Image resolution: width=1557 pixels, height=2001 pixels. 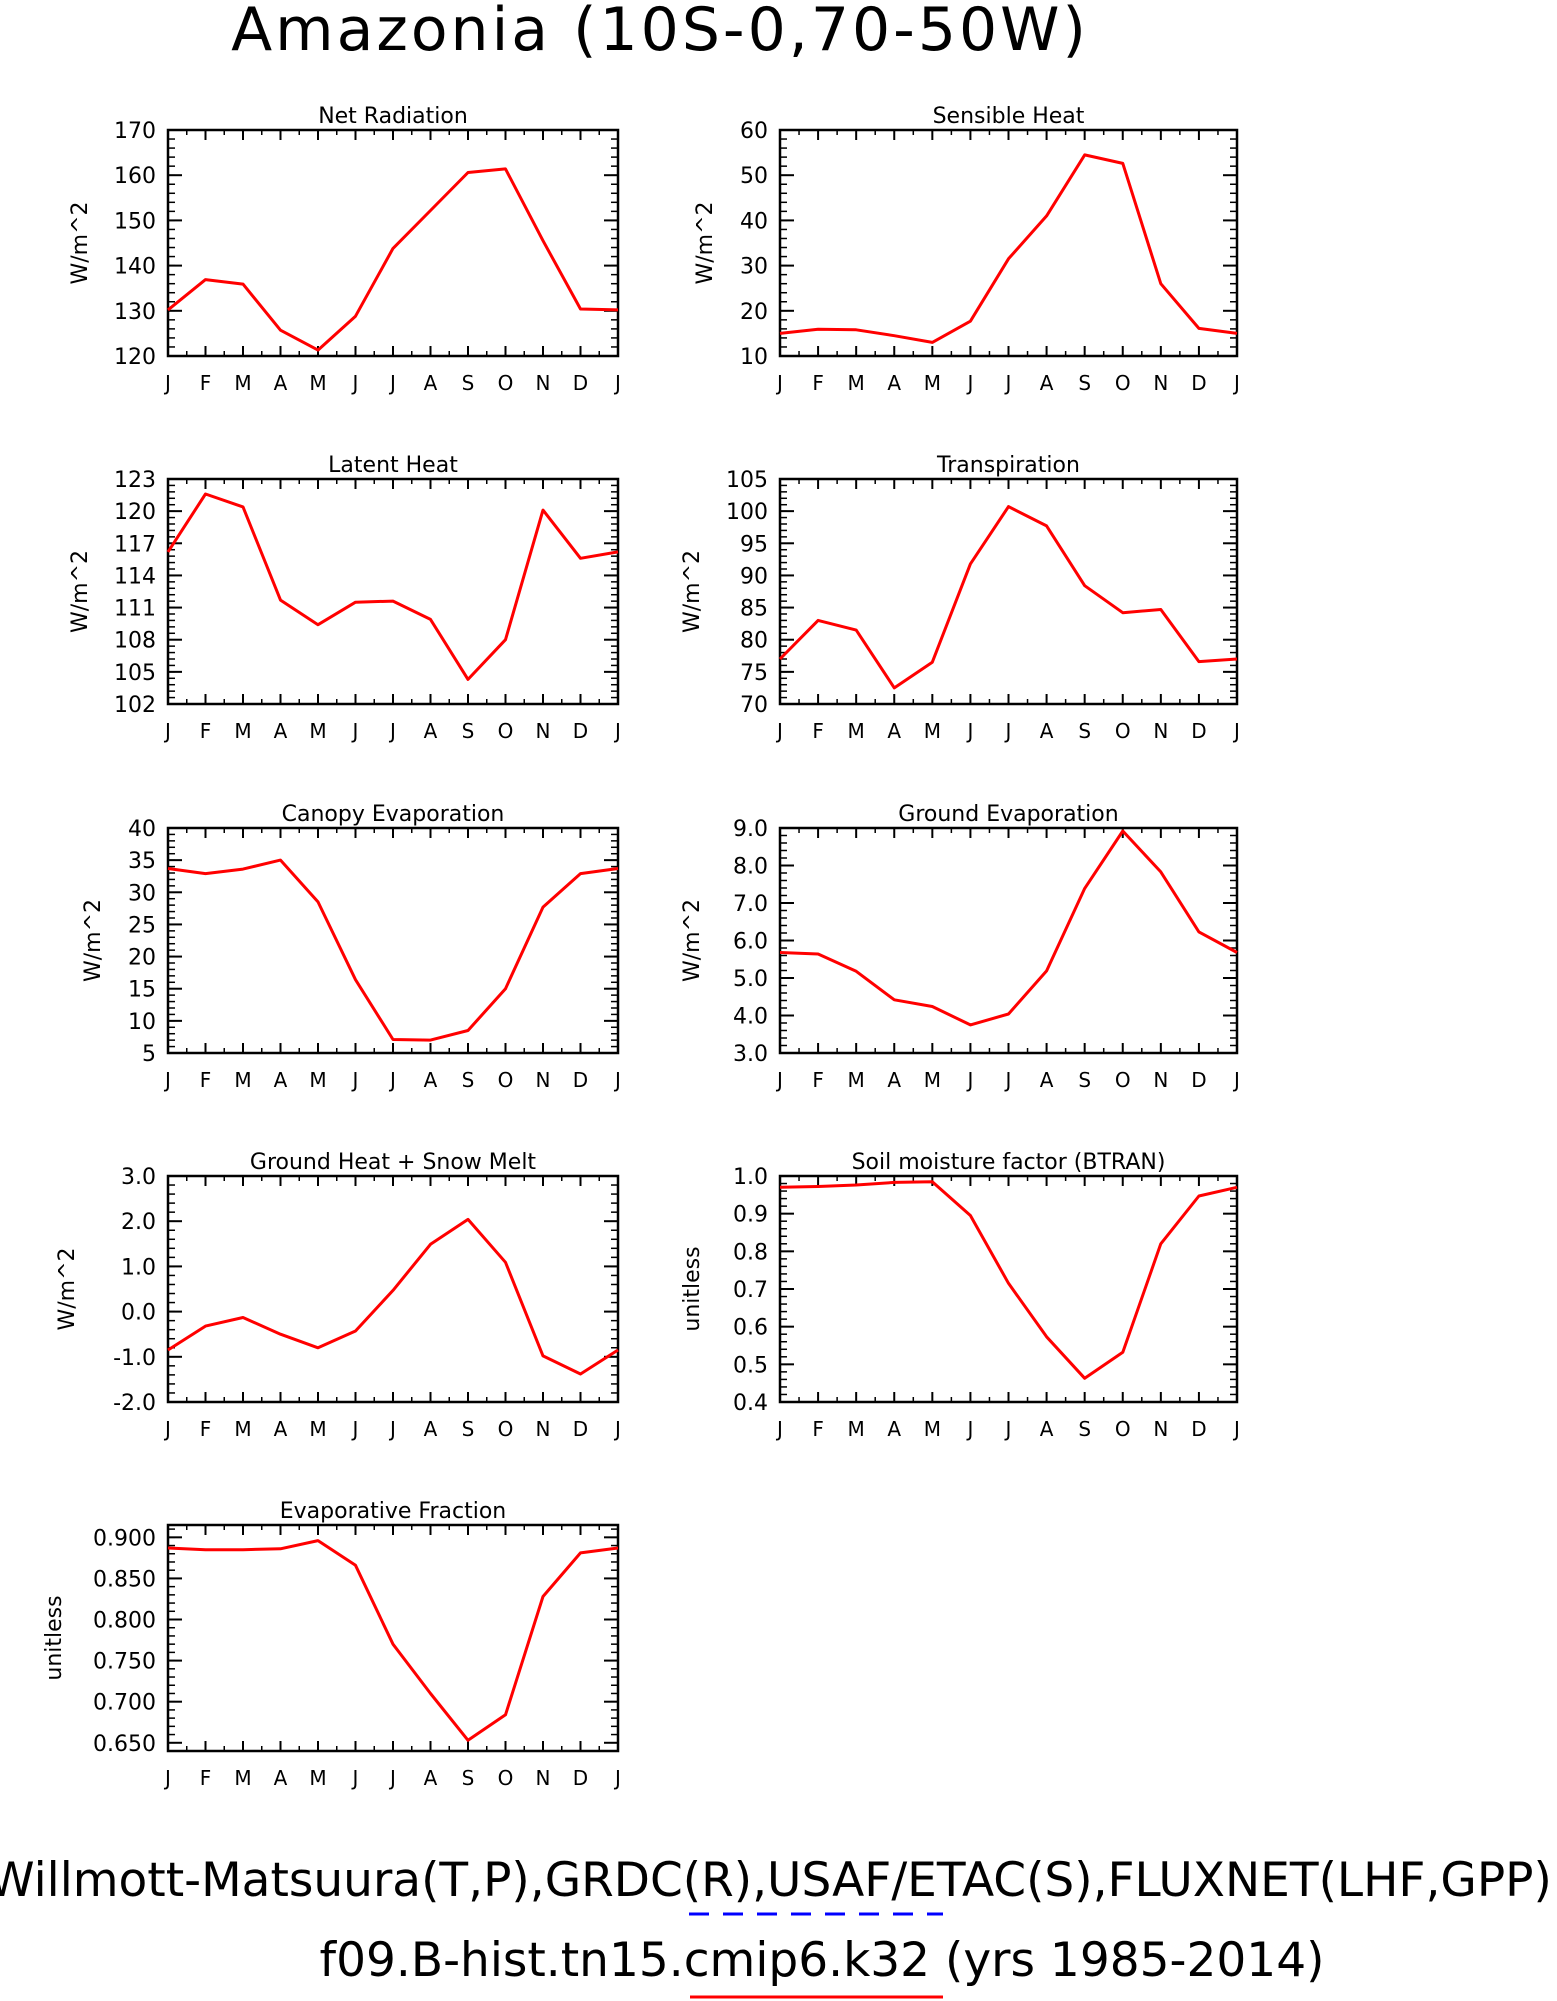 I want to click on y-tick-label: 9.0, so click(x=750, y=829).